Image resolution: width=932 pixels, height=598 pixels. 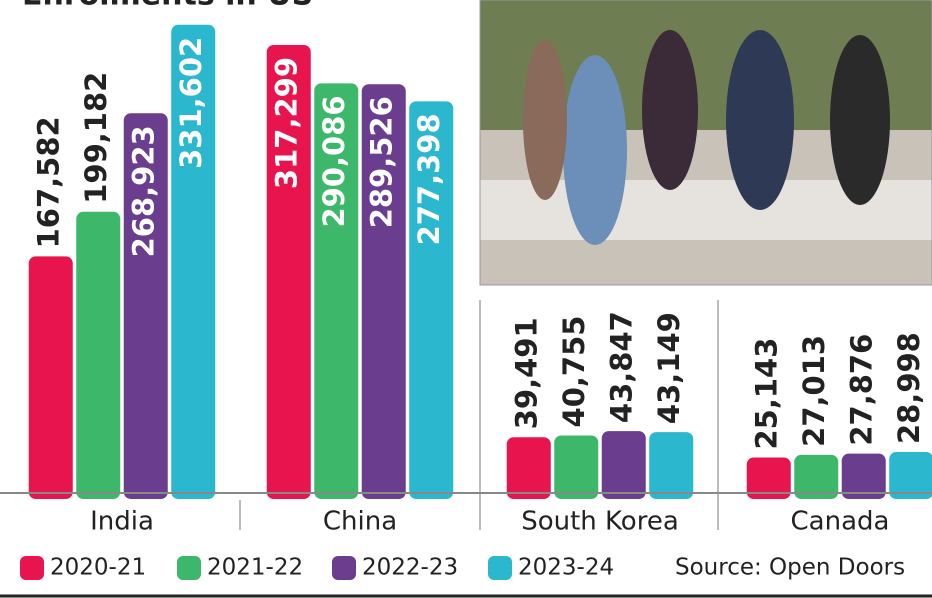 I want to click on value-label: 40,755, so click(x=574, y=372).